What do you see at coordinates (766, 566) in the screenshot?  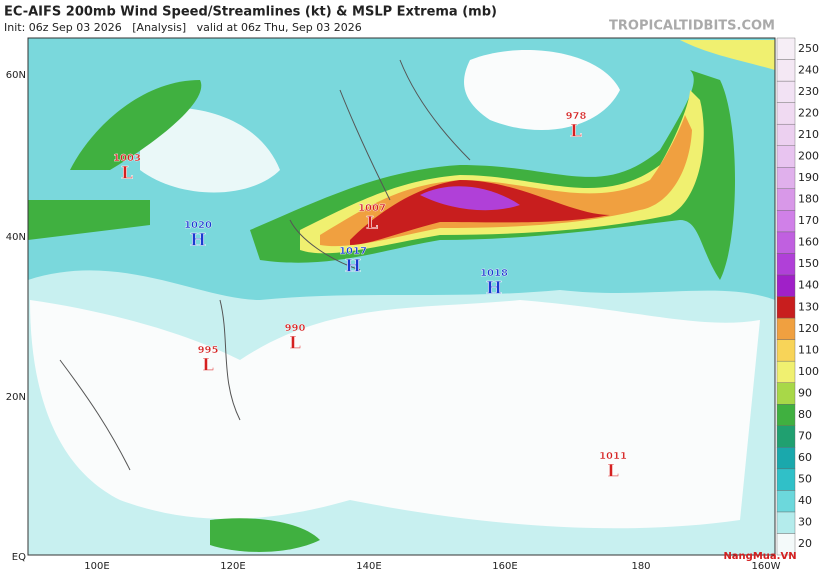 I see `lon-label: 160W` at bounding box center [766, 566].